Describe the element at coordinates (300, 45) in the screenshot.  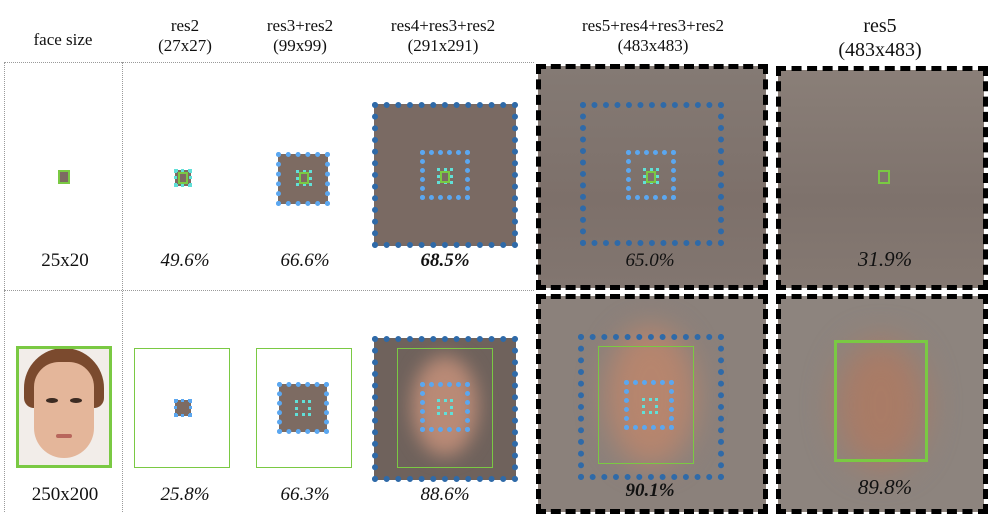
I see `header-res3-res2-size: (99x99)` at that location.